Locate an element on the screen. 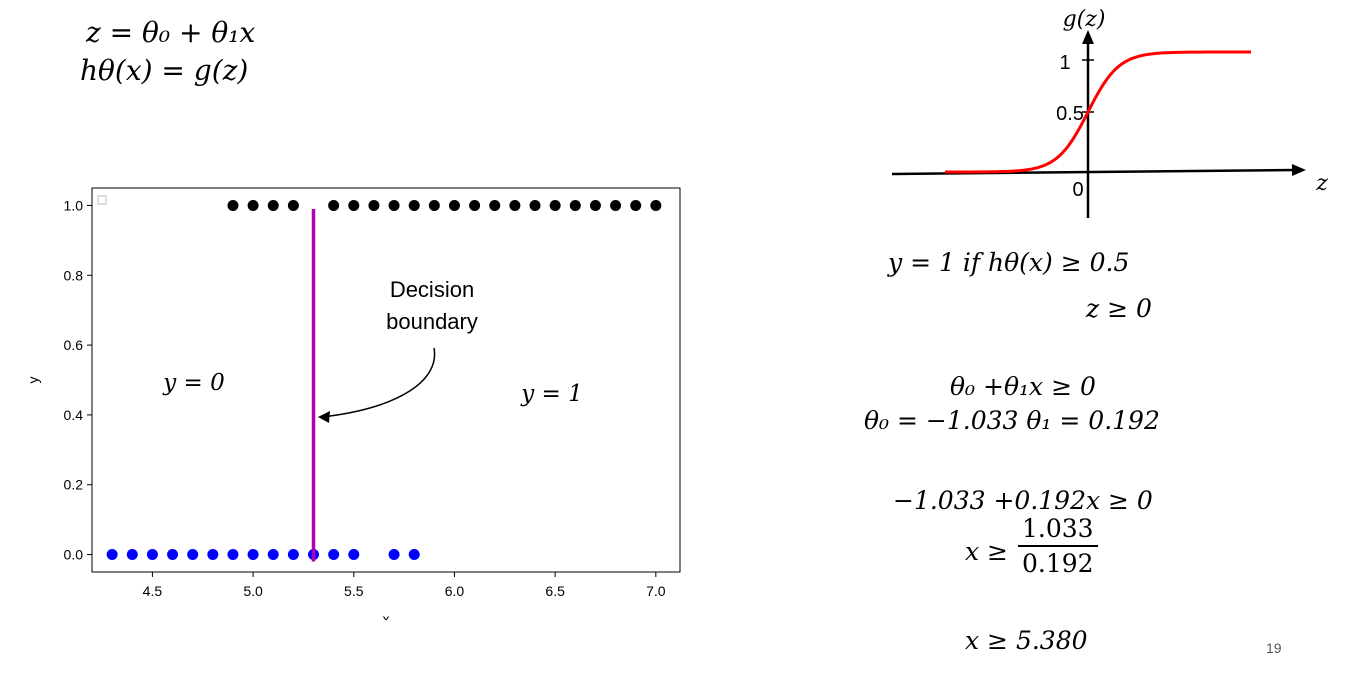 This screenshot has width=1351, height=674. fraction: 1.033 0.192 is located at coordinates (1058, 546).